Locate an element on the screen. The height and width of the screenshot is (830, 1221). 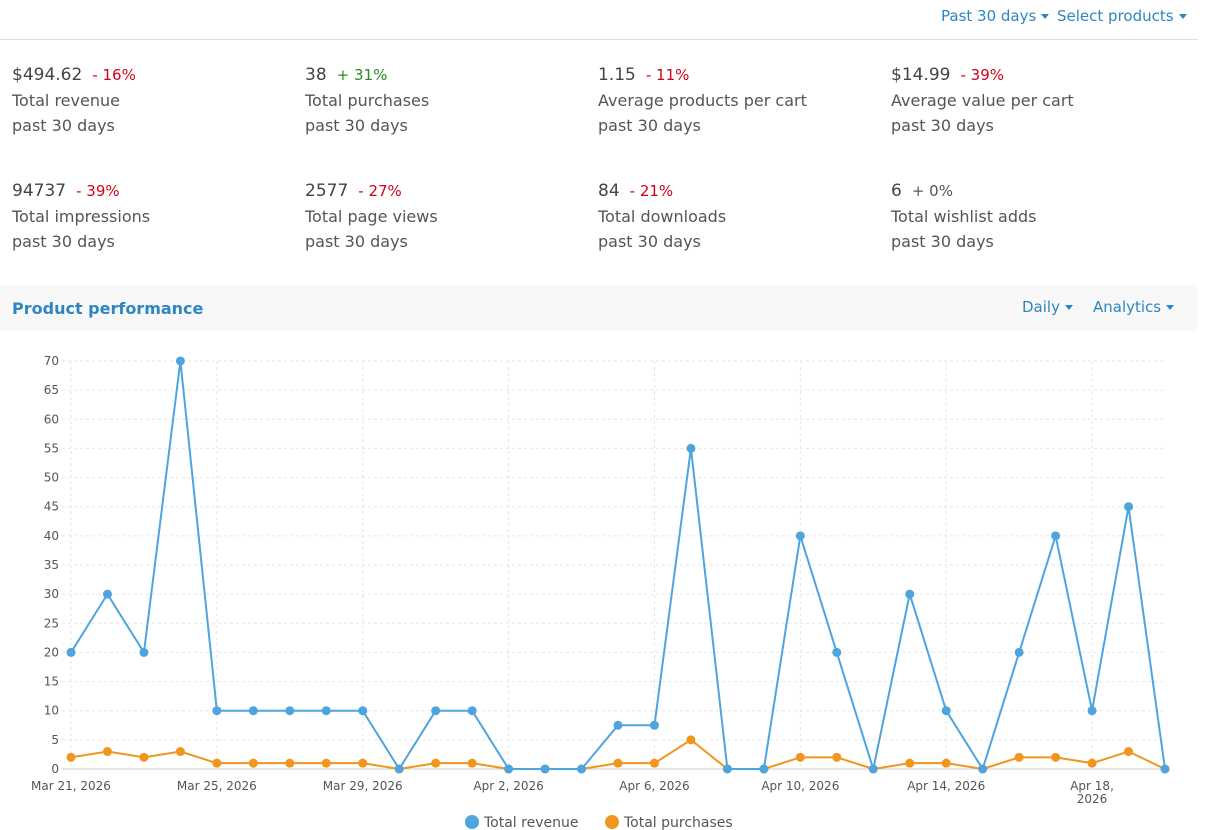
stat-label: Total purchases is located at coordinates (367, 100).